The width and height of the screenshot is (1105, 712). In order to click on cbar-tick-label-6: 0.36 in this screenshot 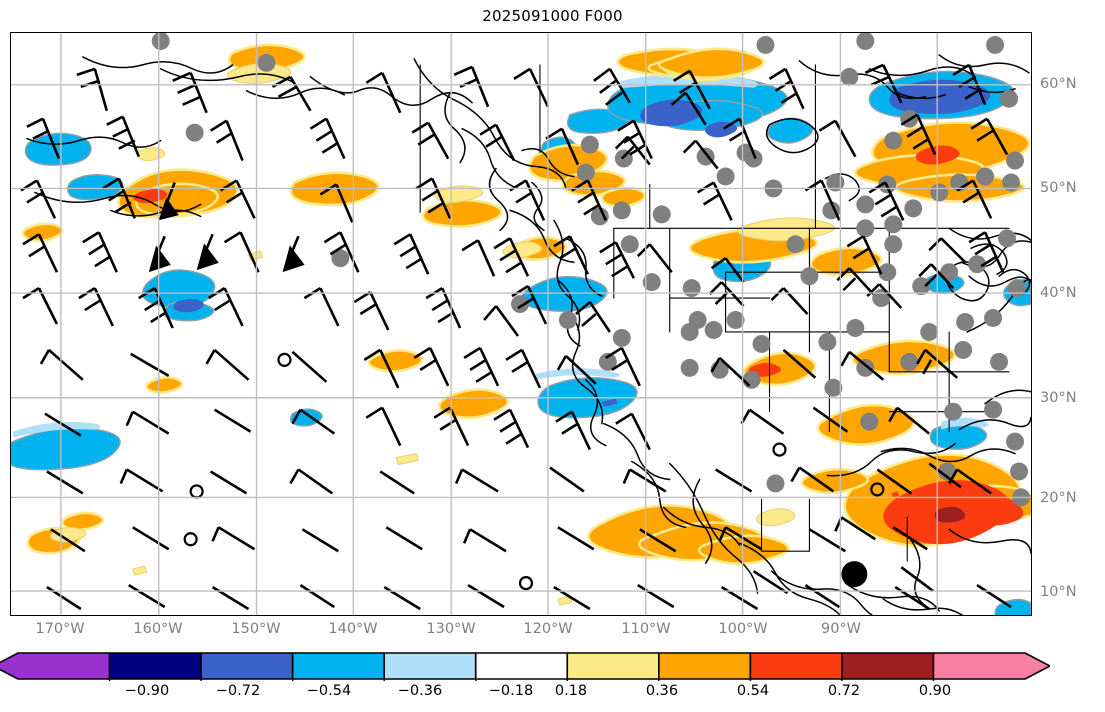, I will do `click(662, 691)`.